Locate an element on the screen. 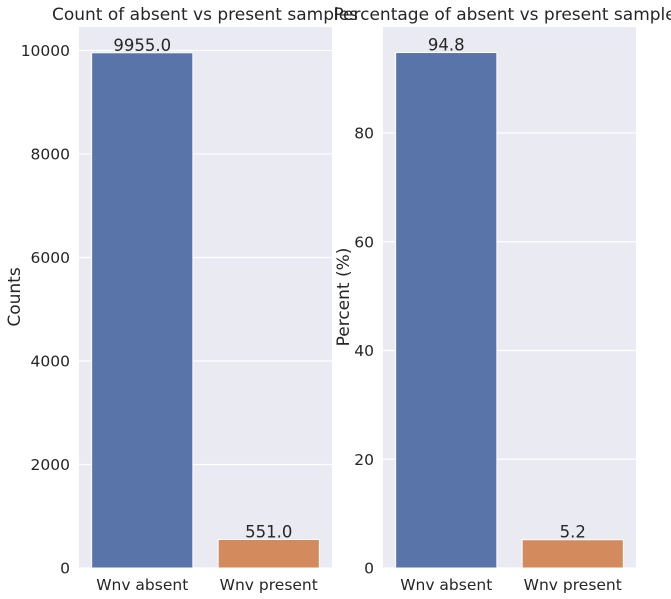  count-bar-present is located at coordinates (268, 553).